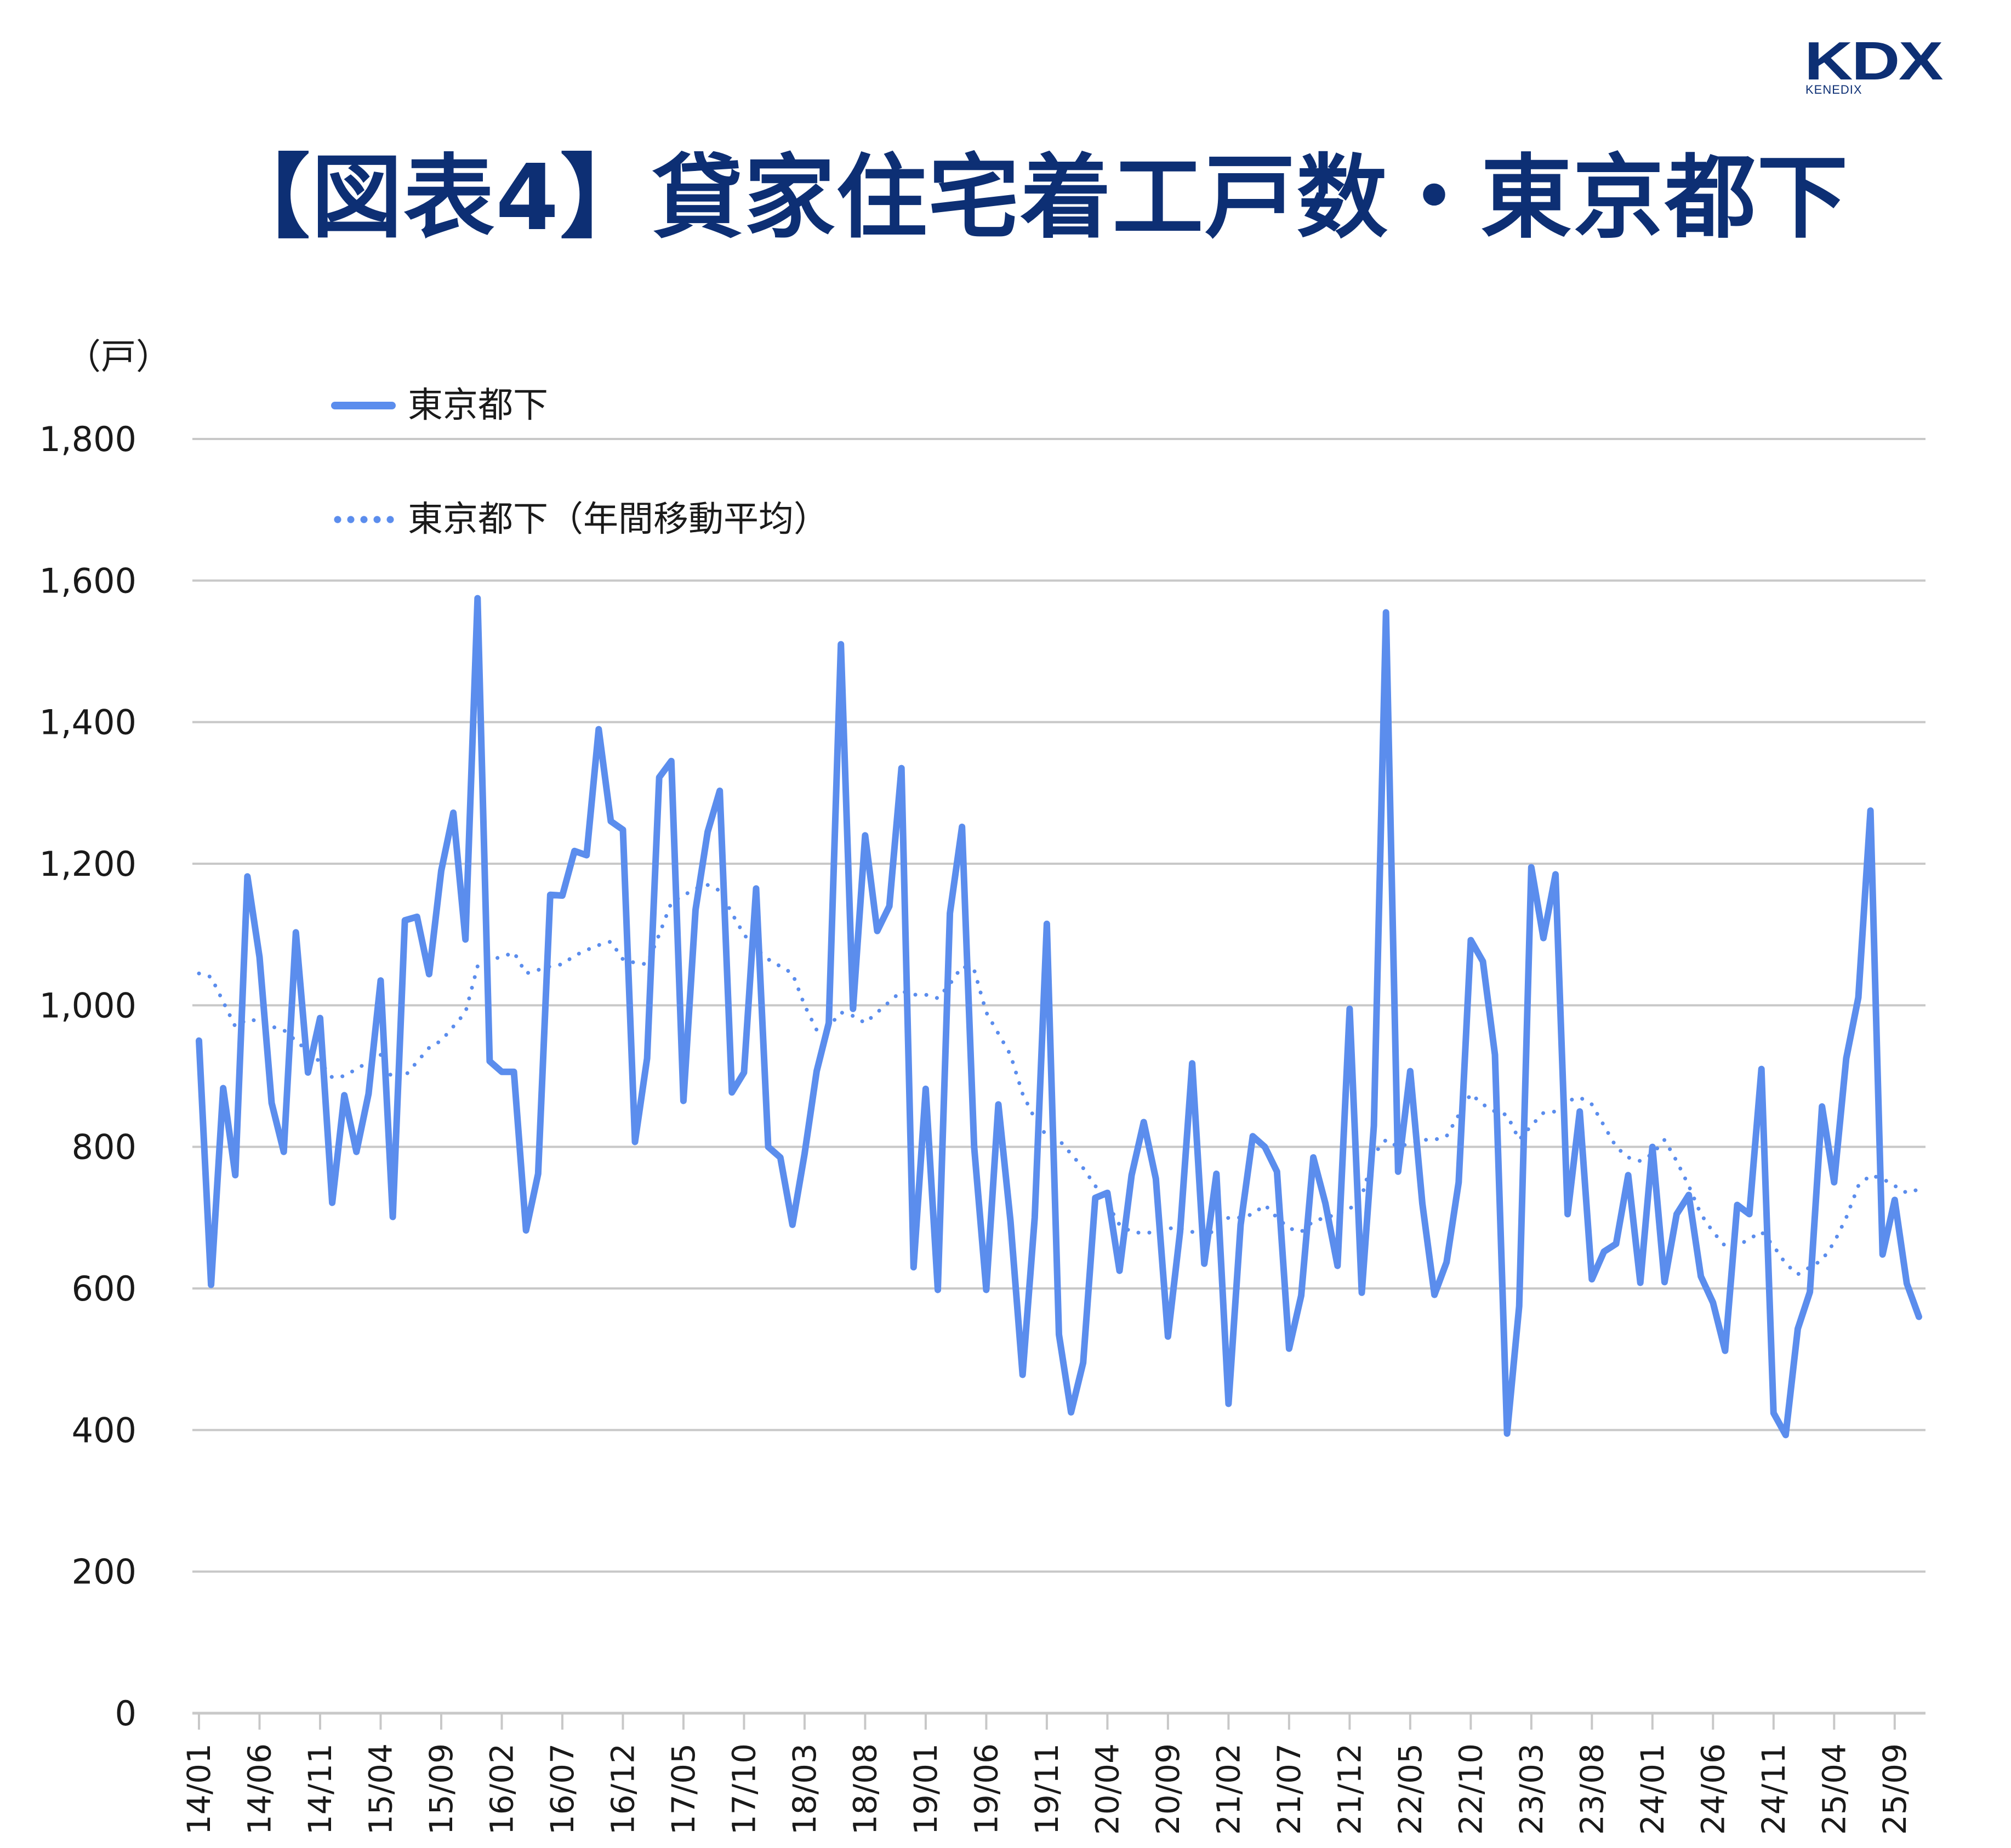 Image resolution: width=2011 pixels, height=1848 pixels. What do you see at coordinates (1773, 1789) in the screenshot?
I see `x-tick-label: 24/11` at bounding box center [1773, 1789].